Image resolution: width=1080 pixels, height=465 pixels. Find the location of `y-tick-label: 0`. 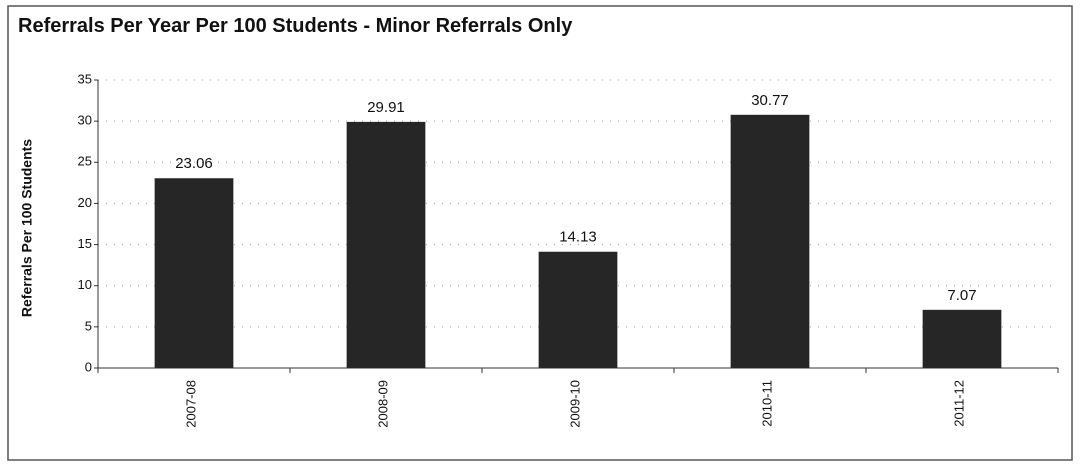

y-tick-label: 0 is located at coordinates (88, 366).